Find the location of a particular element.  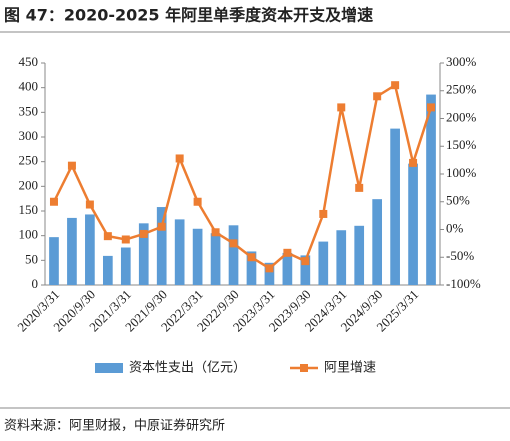

legend-label: 阿里增速 is located at coordinates (350, 368).